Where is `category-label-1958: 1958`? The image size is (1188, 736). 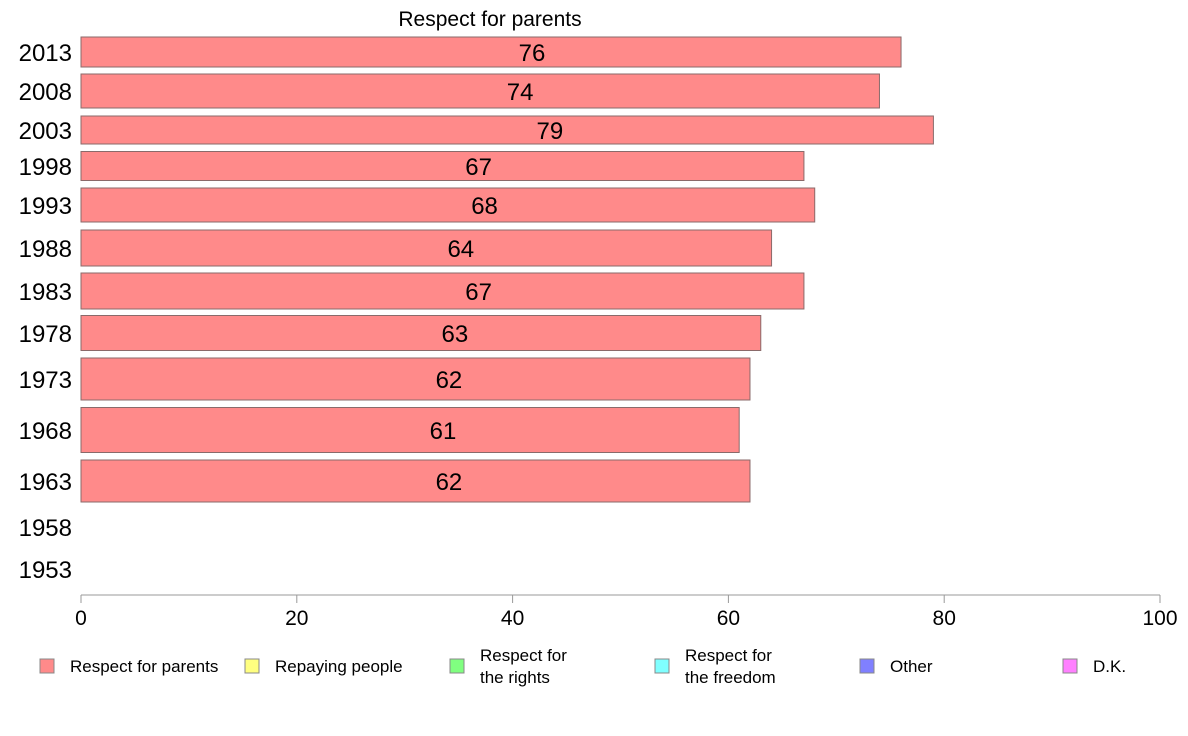
category-label-1958: 1958 is located at coordinates (45, 528).